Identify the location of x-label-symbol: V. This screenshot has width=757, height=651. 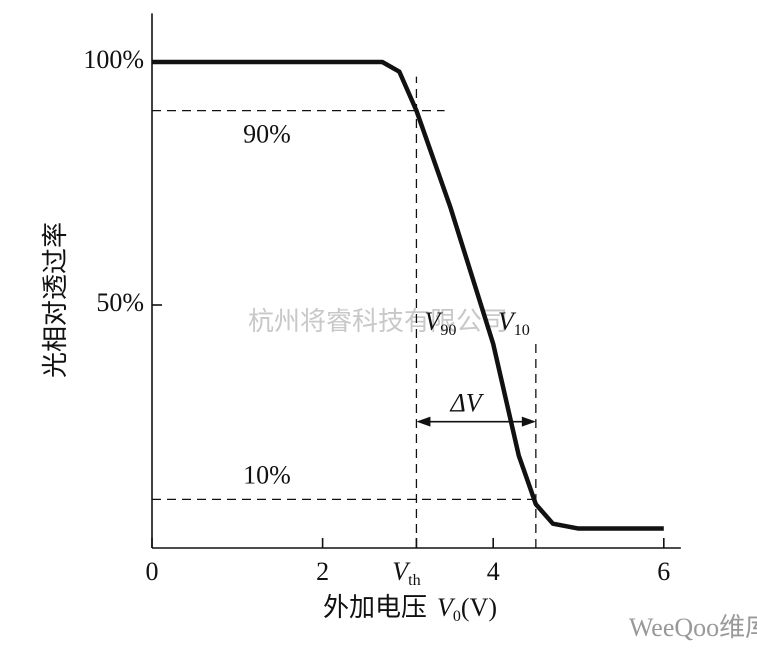
(446, 607).